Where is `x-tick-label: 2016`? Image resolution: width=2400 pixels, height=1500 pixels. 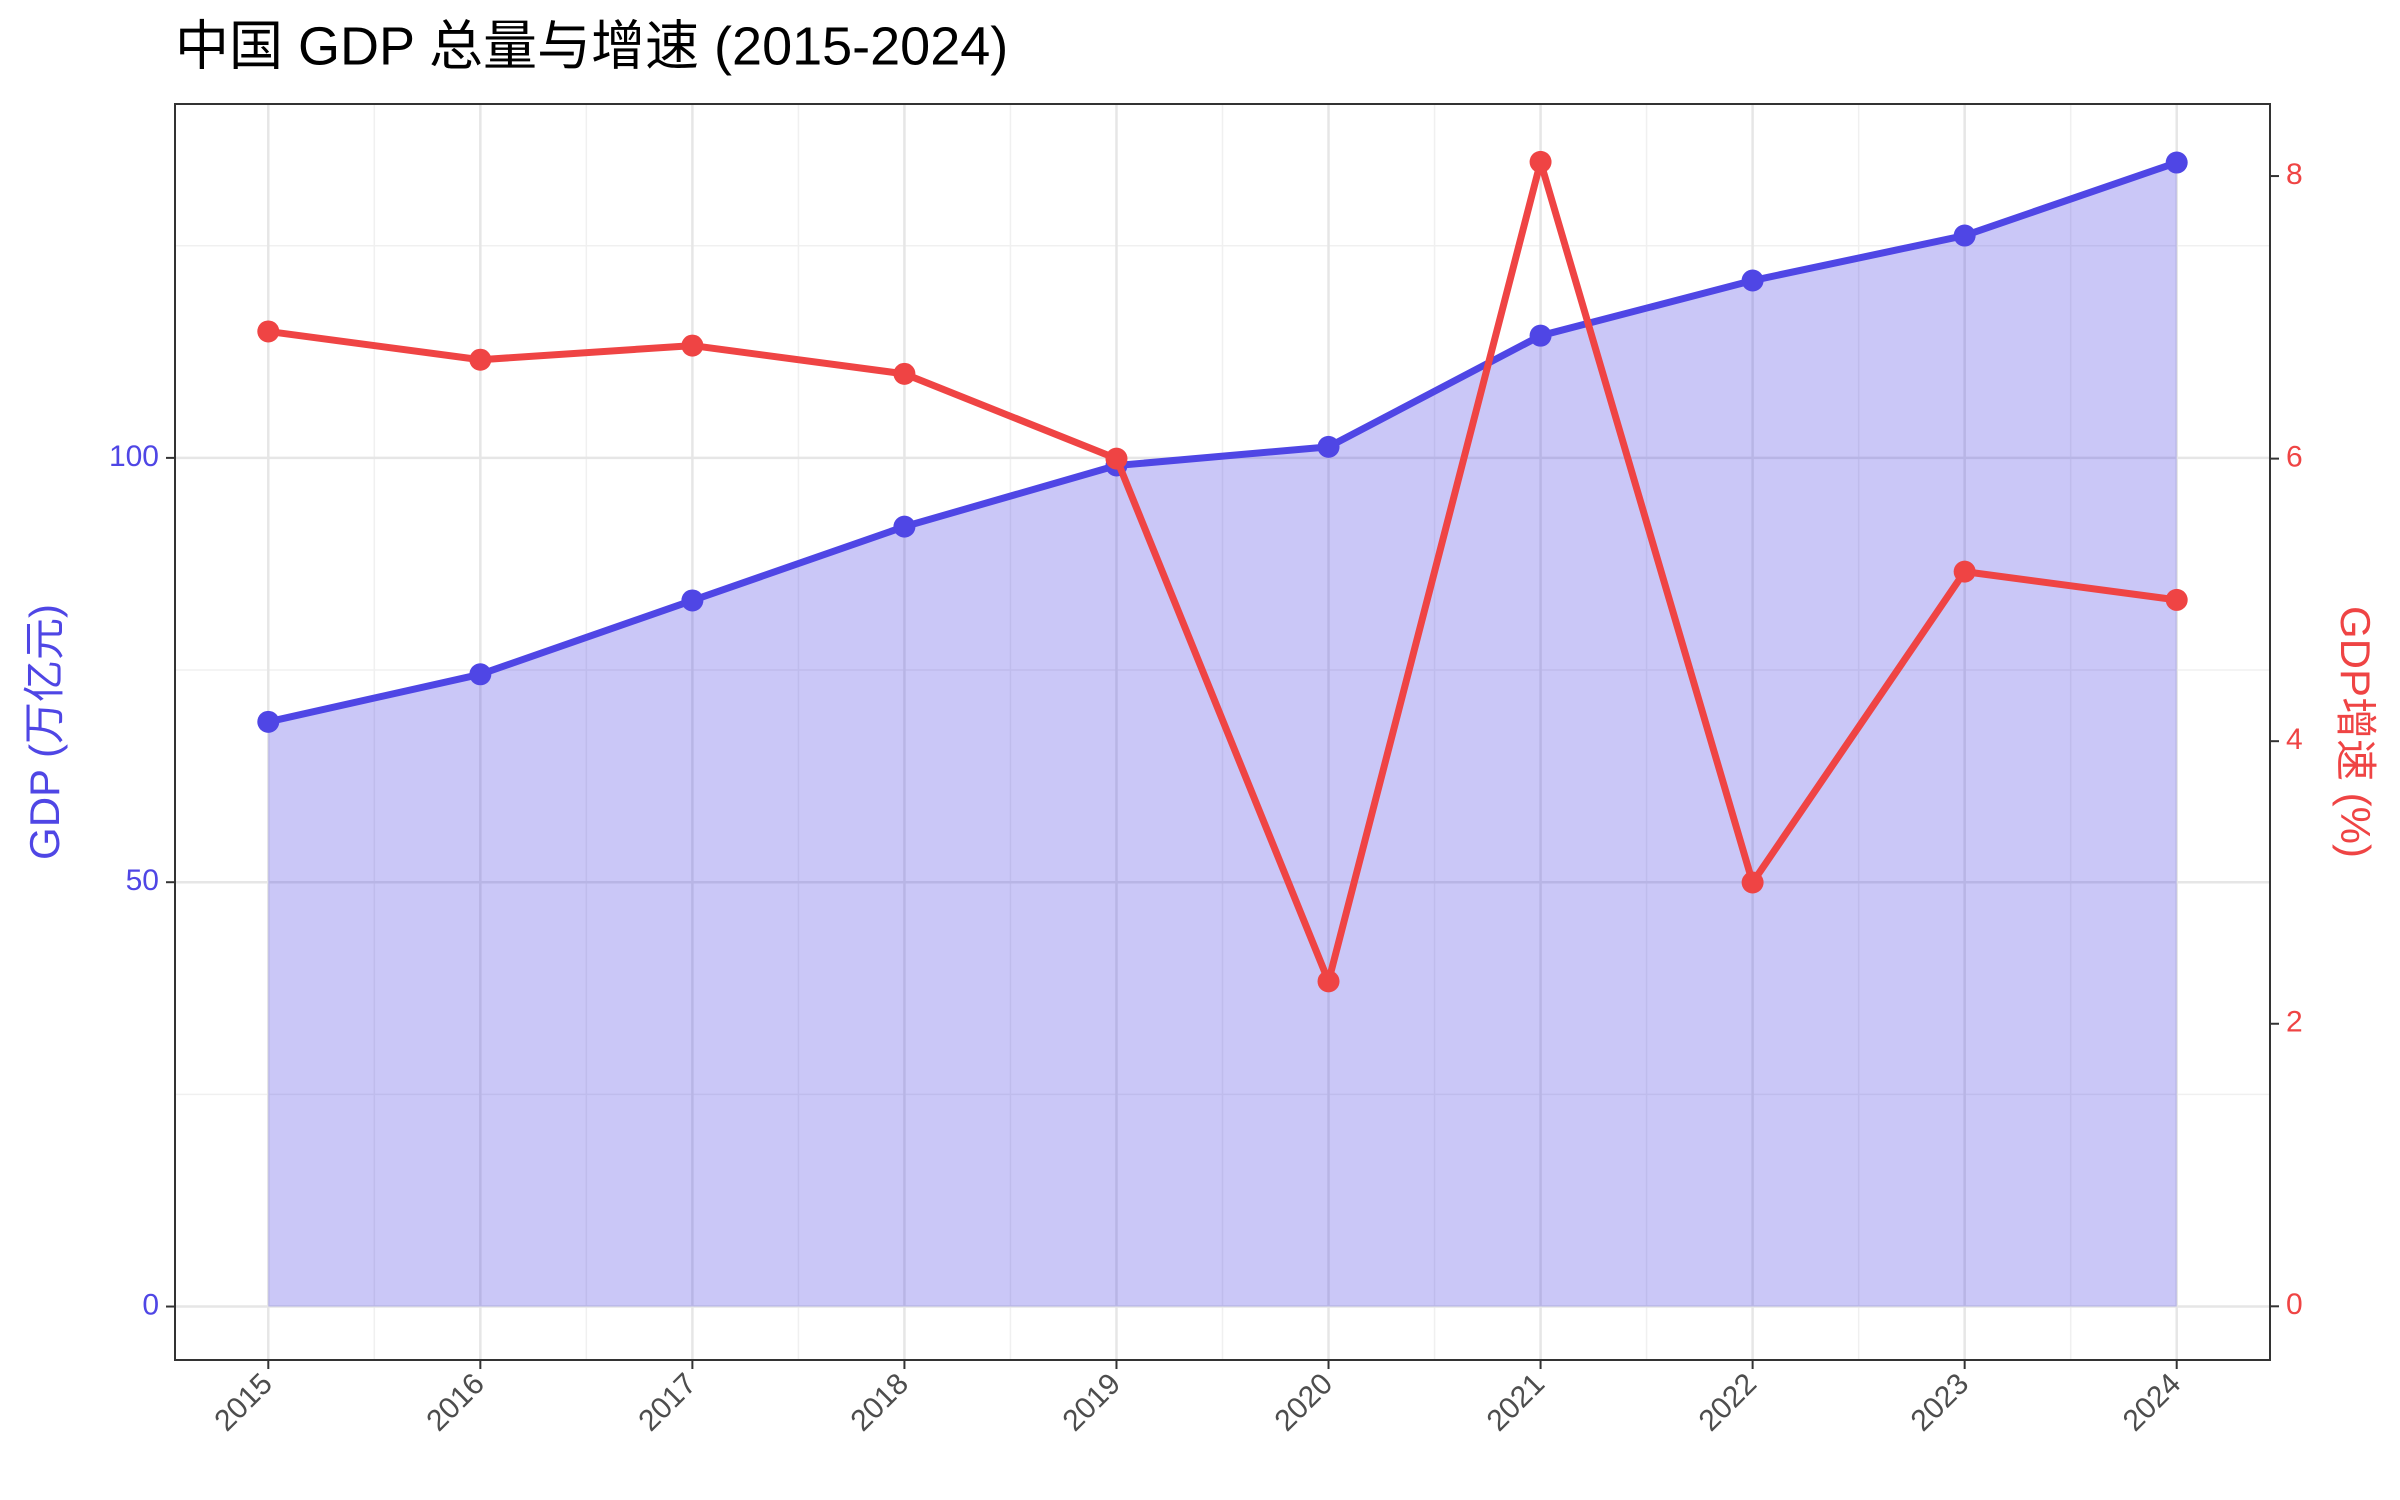 x-tick-label: 2016 is located at coordinates (455, 1402).